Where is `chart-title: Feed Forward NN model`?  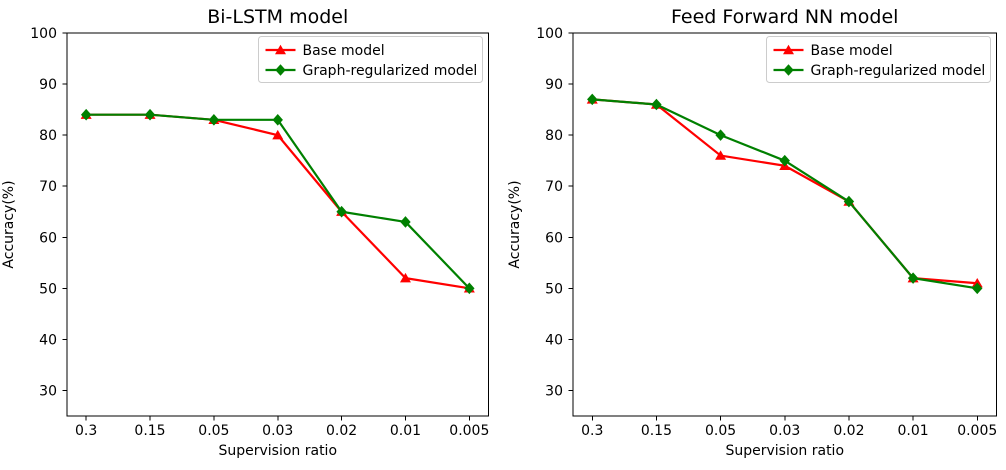
chart-title: Feed Forward NN model is located at coordinates (784, 17).